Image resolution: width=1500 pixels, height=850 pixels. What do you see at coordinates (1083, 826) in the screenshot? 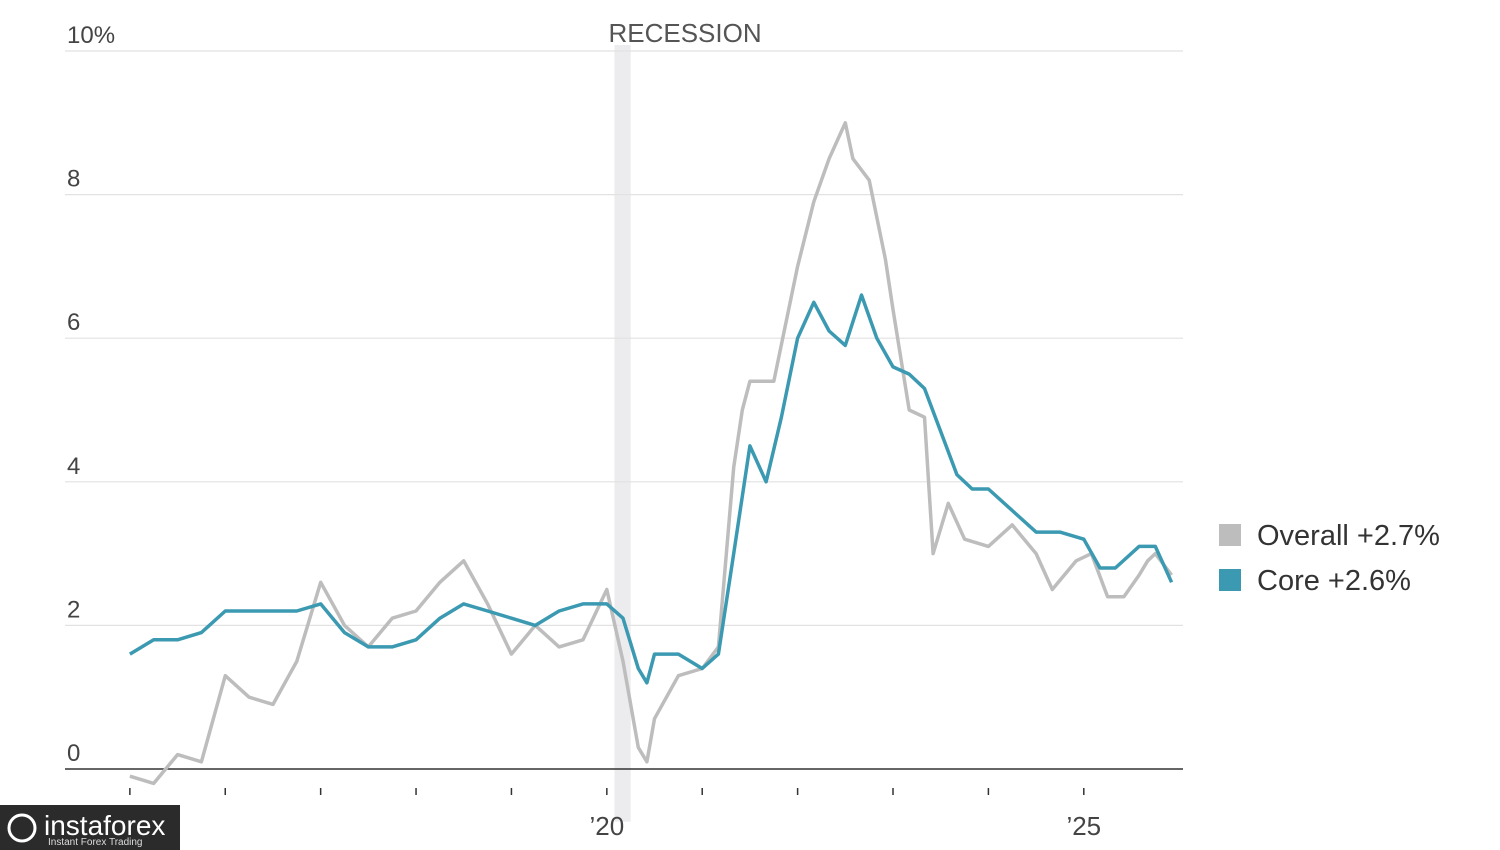
I see `x-tick-label: ’25` at bounding box center [1083, 826].